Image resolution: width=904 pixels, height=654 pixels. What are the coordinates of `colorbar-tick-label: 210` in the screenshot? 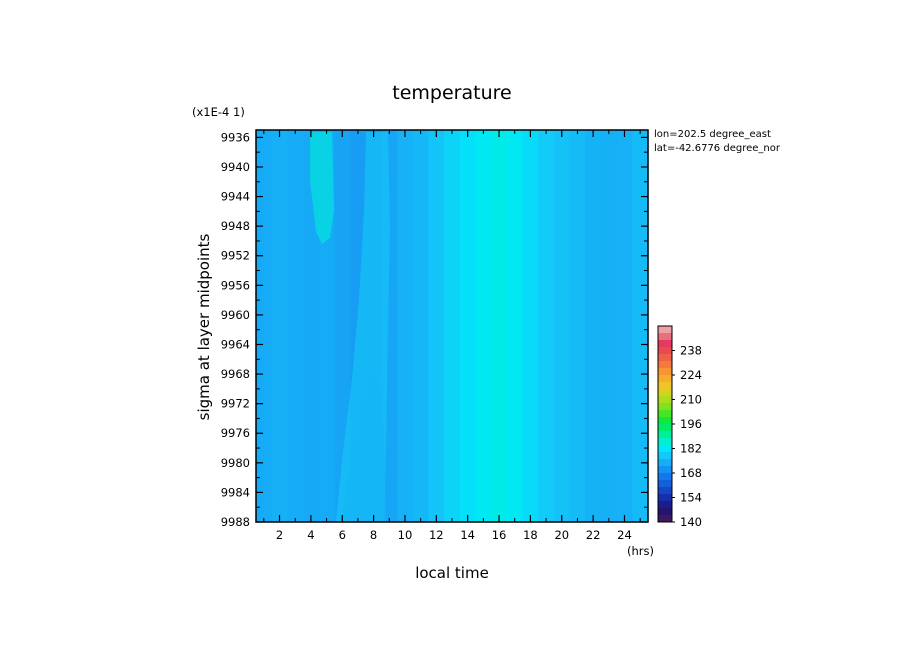 It's located at (691, 400).